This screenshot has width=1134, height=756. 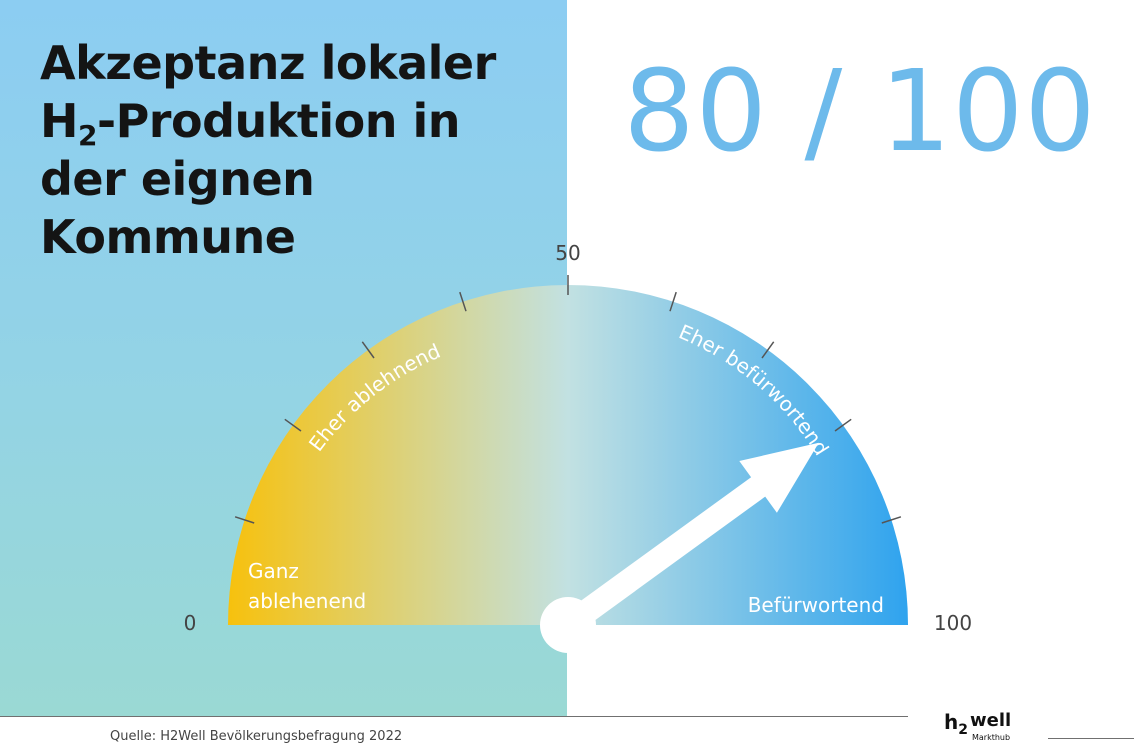 I want to click on gauge-needle, so click(x=689, y=538).